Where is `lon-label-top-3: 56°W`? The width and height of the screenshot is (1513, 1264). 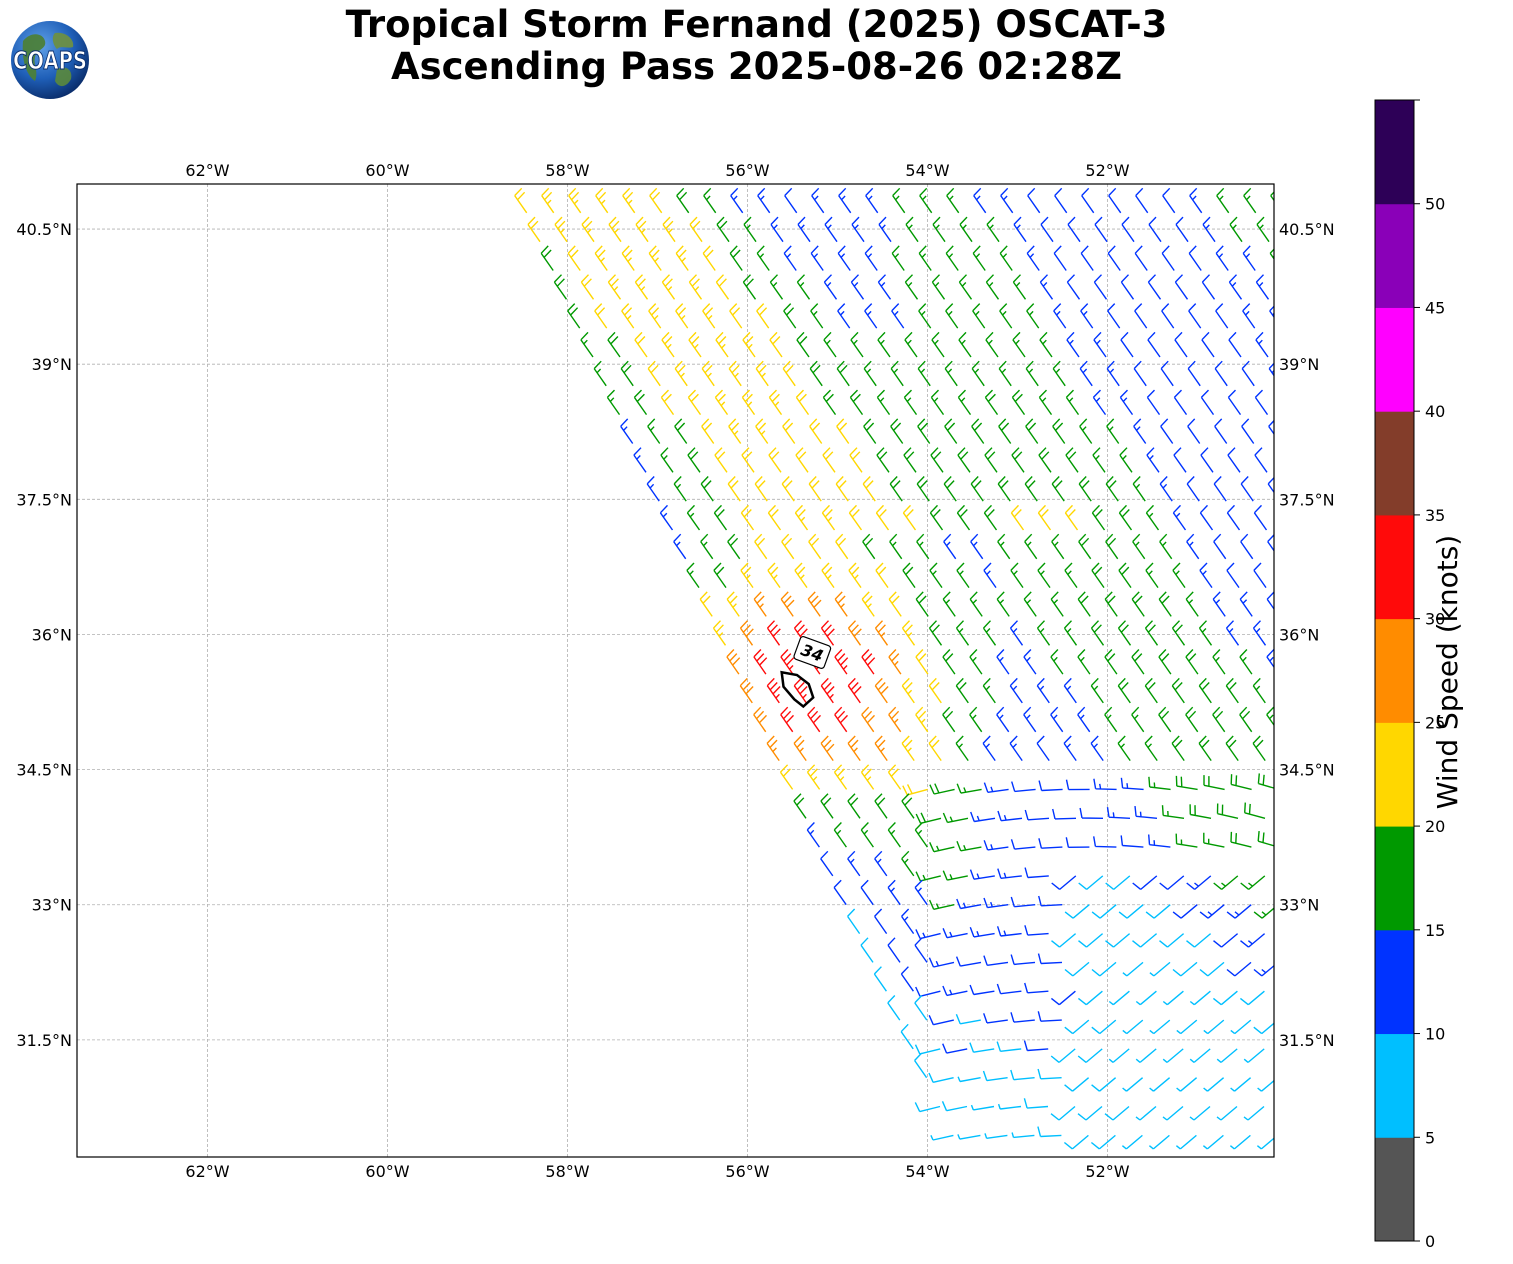
lon-label-top-3: 56°W is located at coordinates (747, 170).